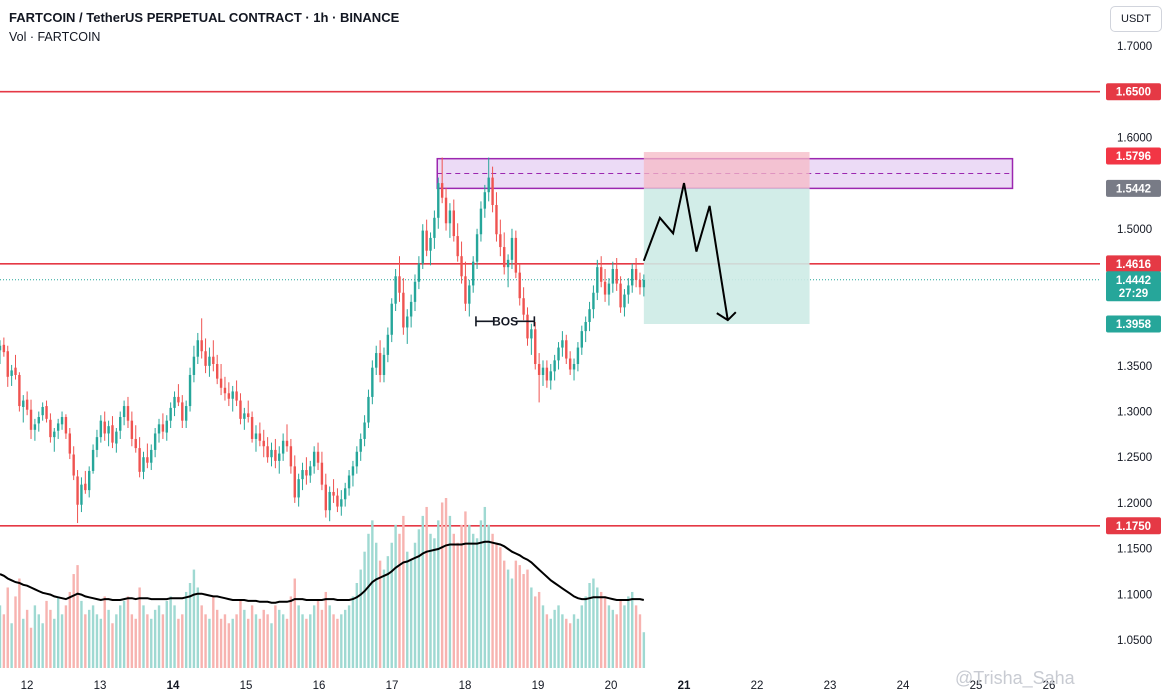  What do you see at coordinates (685, 251) in the screenshot?
I see `projection-path` at bounding box center [685, 251].